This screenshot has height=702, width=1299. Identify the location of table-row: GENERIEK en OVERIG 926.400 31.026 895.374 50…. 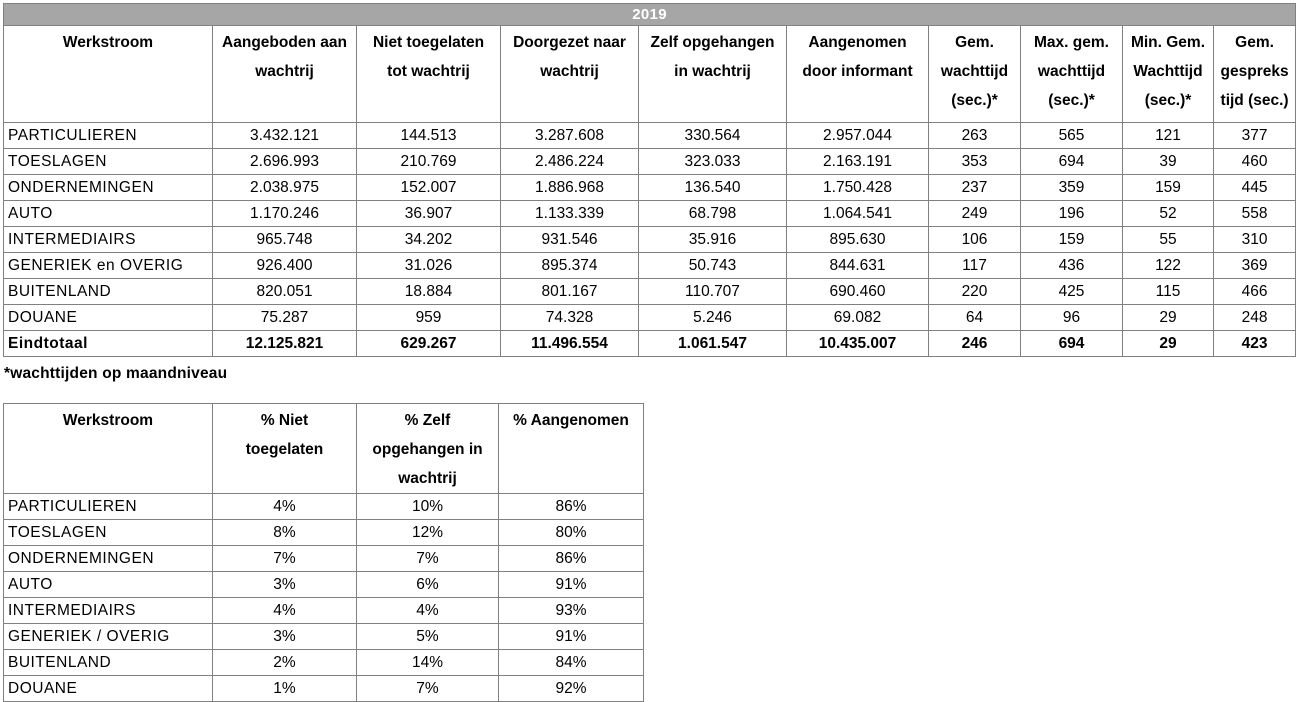
(650, 265).